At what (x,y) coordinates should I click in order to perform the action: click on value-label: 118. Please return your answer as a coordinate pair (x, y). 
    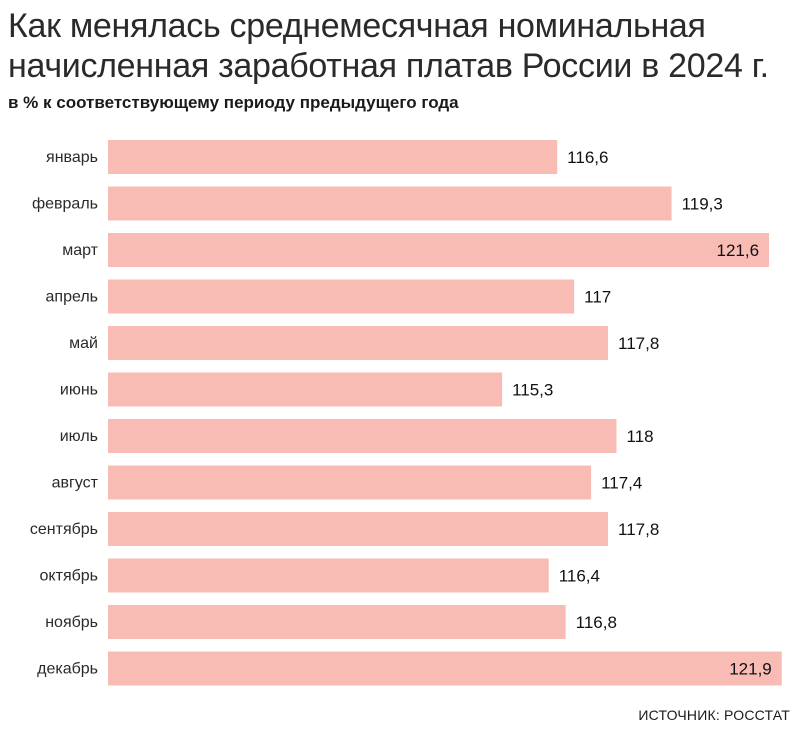
    Looking at the image, I should click on (640, 436).